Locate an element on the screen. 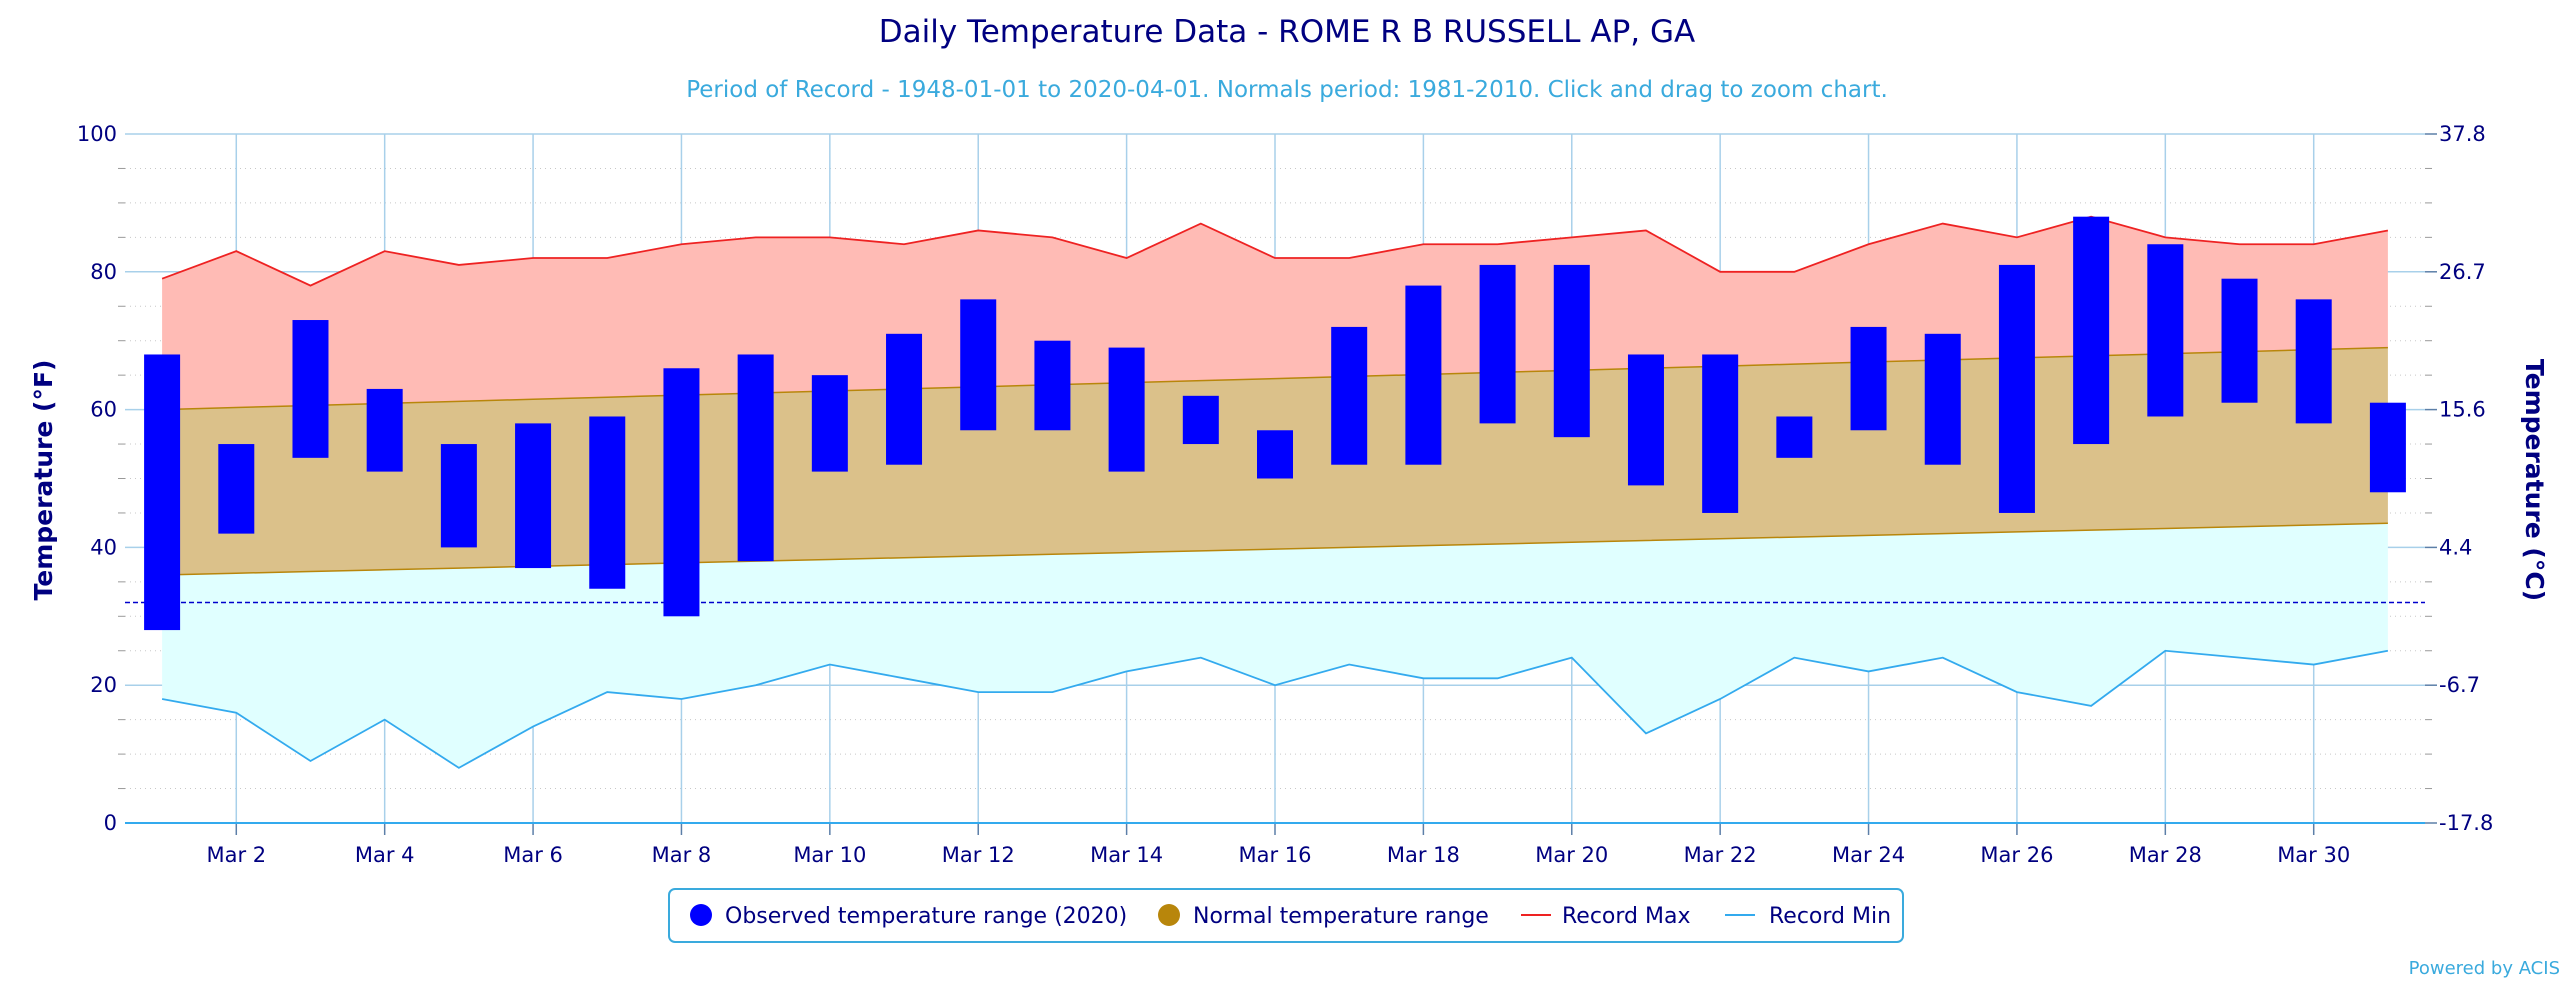  y-tick-label-left: 0 is located at coordinates (110, 823).